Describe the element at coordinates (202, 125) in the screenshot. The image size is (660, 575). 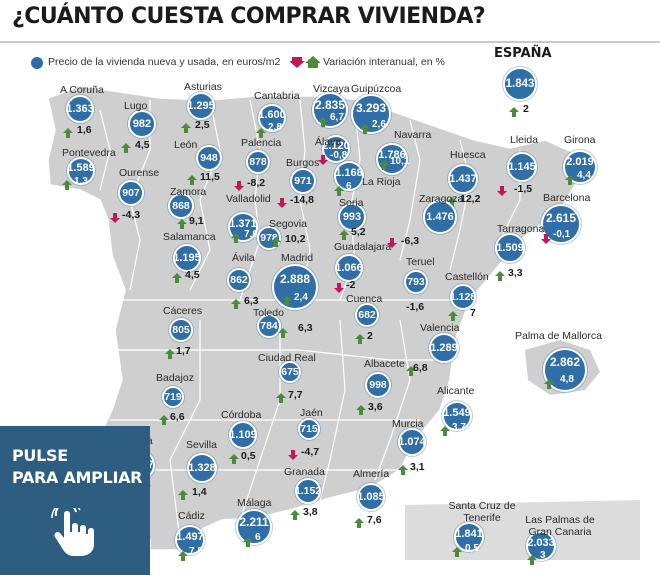
I see `variation-value-asturias: 2,5` at that location.